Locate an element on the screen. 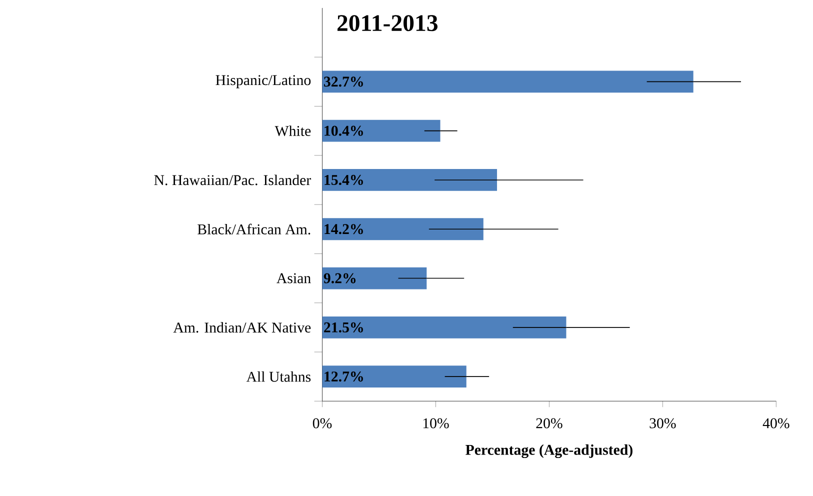  data-label: 9.2% is located at coordinates (340, 278).